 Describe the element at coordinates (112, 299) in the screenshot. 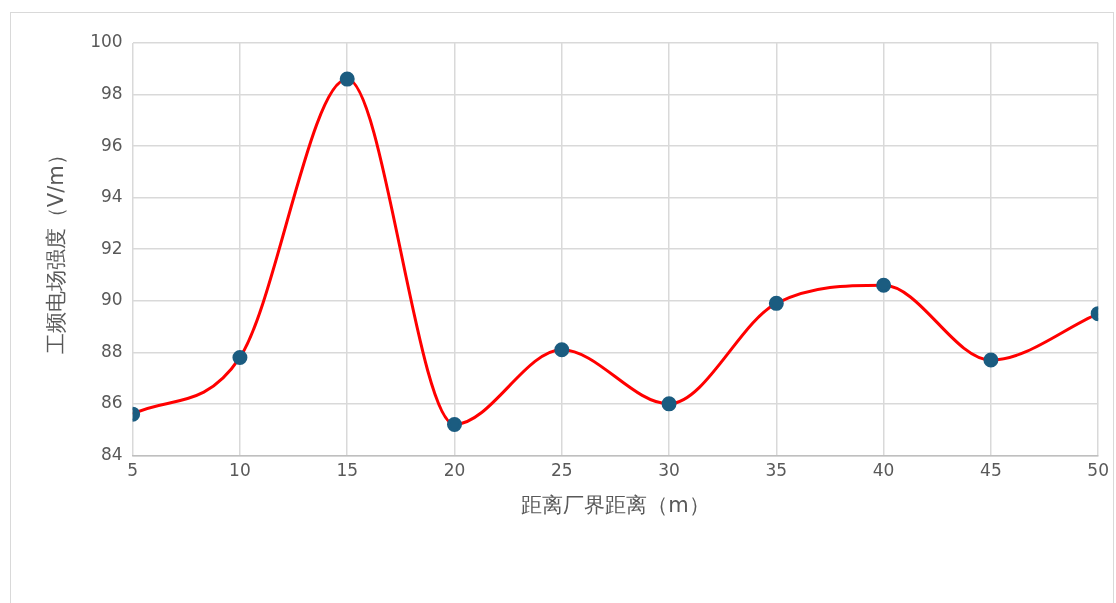

I see `y-tick-label: 90` at that location.